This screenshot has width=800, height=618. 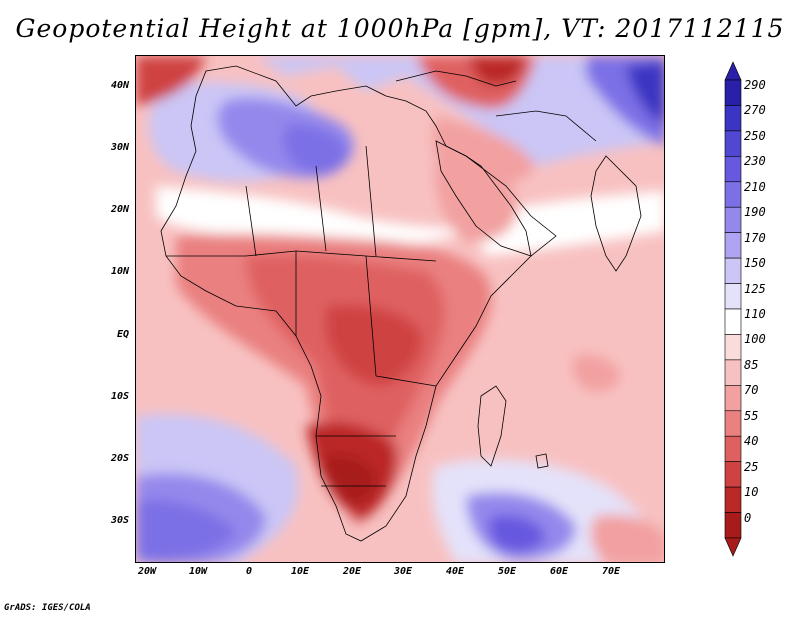 What do you see at coordinates (755, 237) in the screenshot?
I see `colorbar-level-label: 170` at bounding box center [755, 237].